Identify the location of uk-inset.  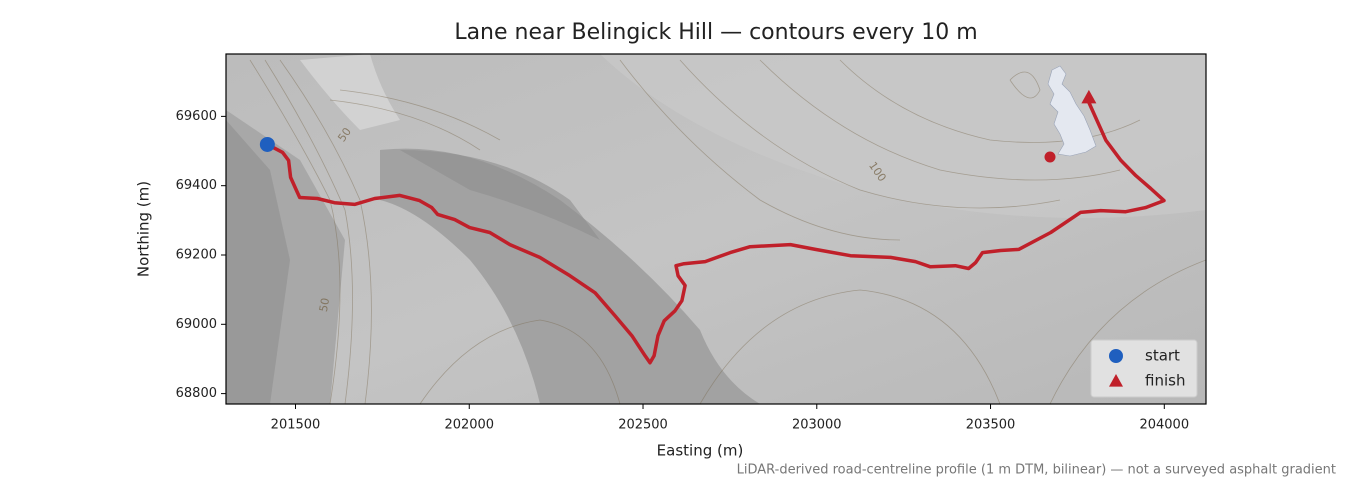
(1070, 114).